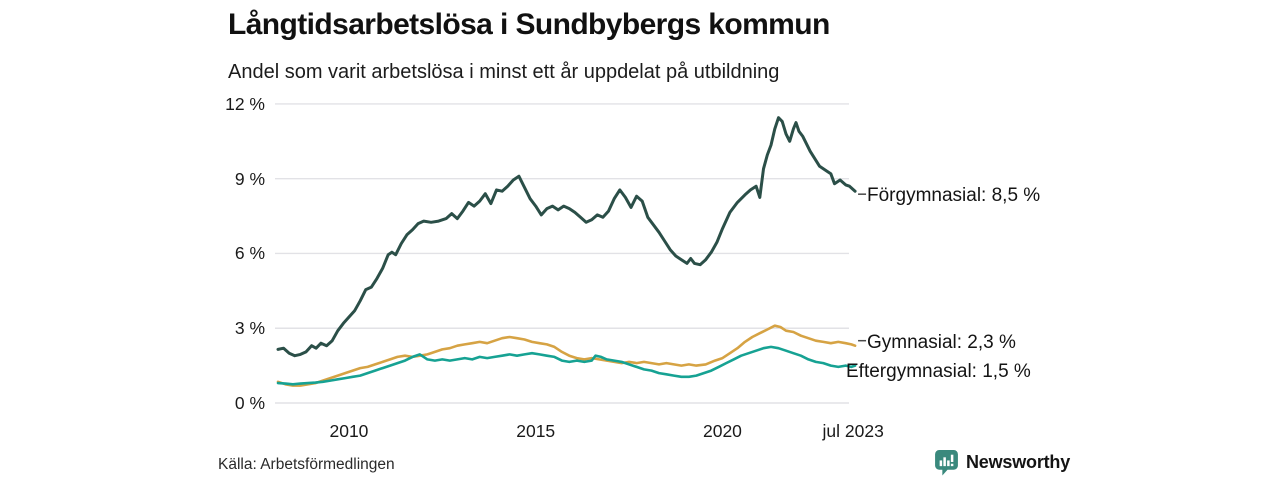  Describe the element at coordinates (853, 431) in the screenshot. I see `x-axis-tick-label: jul 2023` at that location.